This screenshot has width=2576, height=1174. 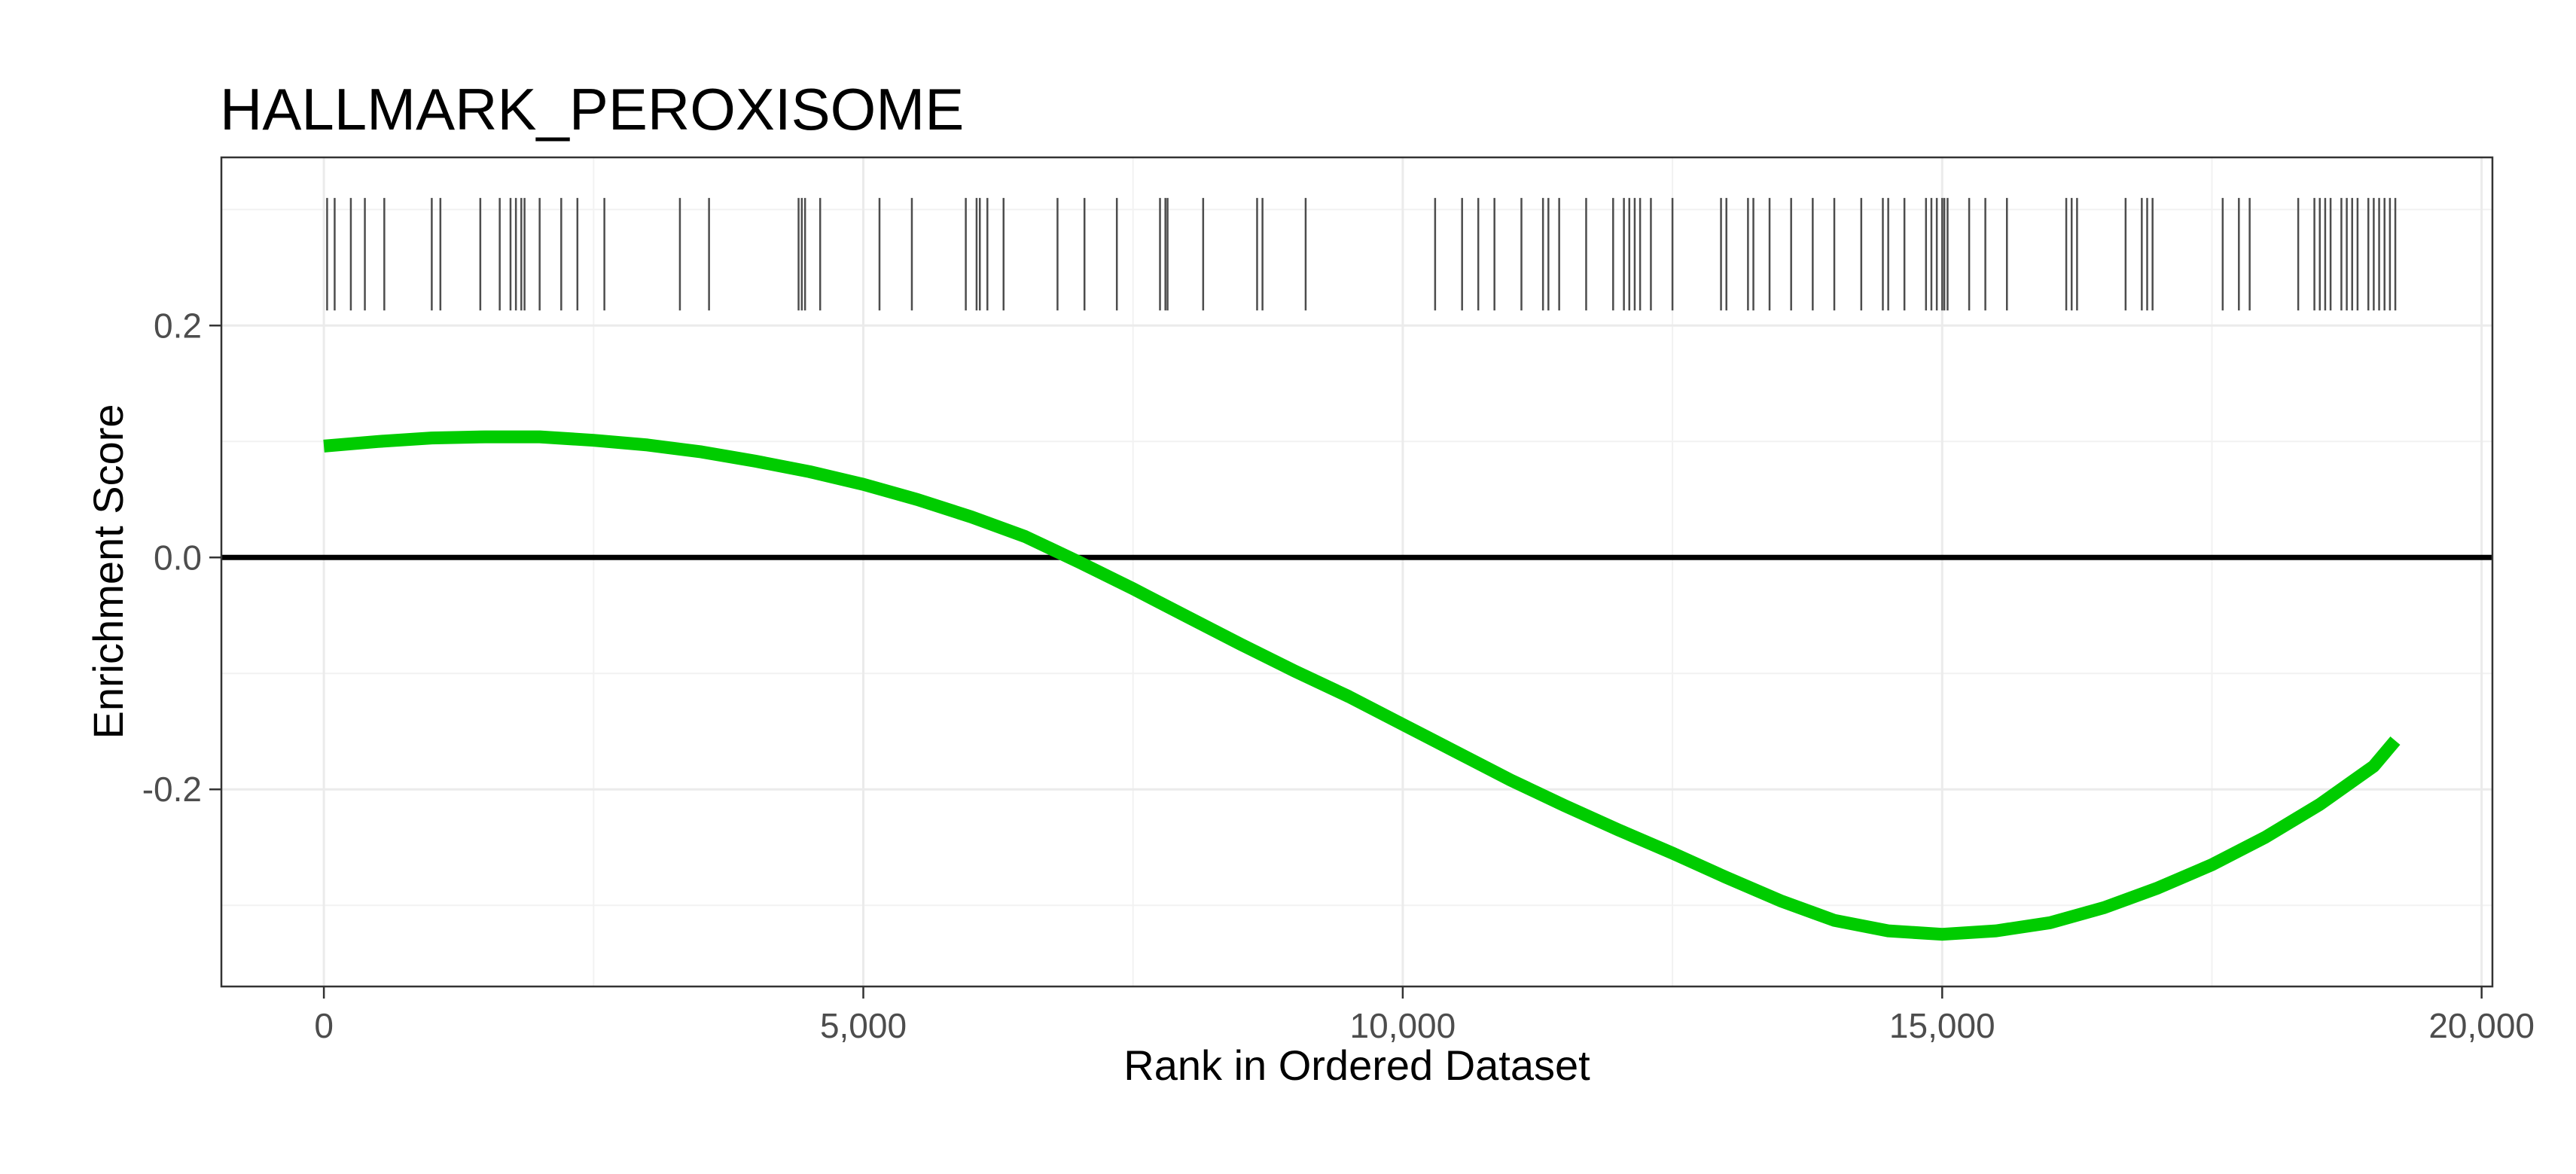 I want to click on x-tick-label: 10,000, so click(x=1403, y=1025).